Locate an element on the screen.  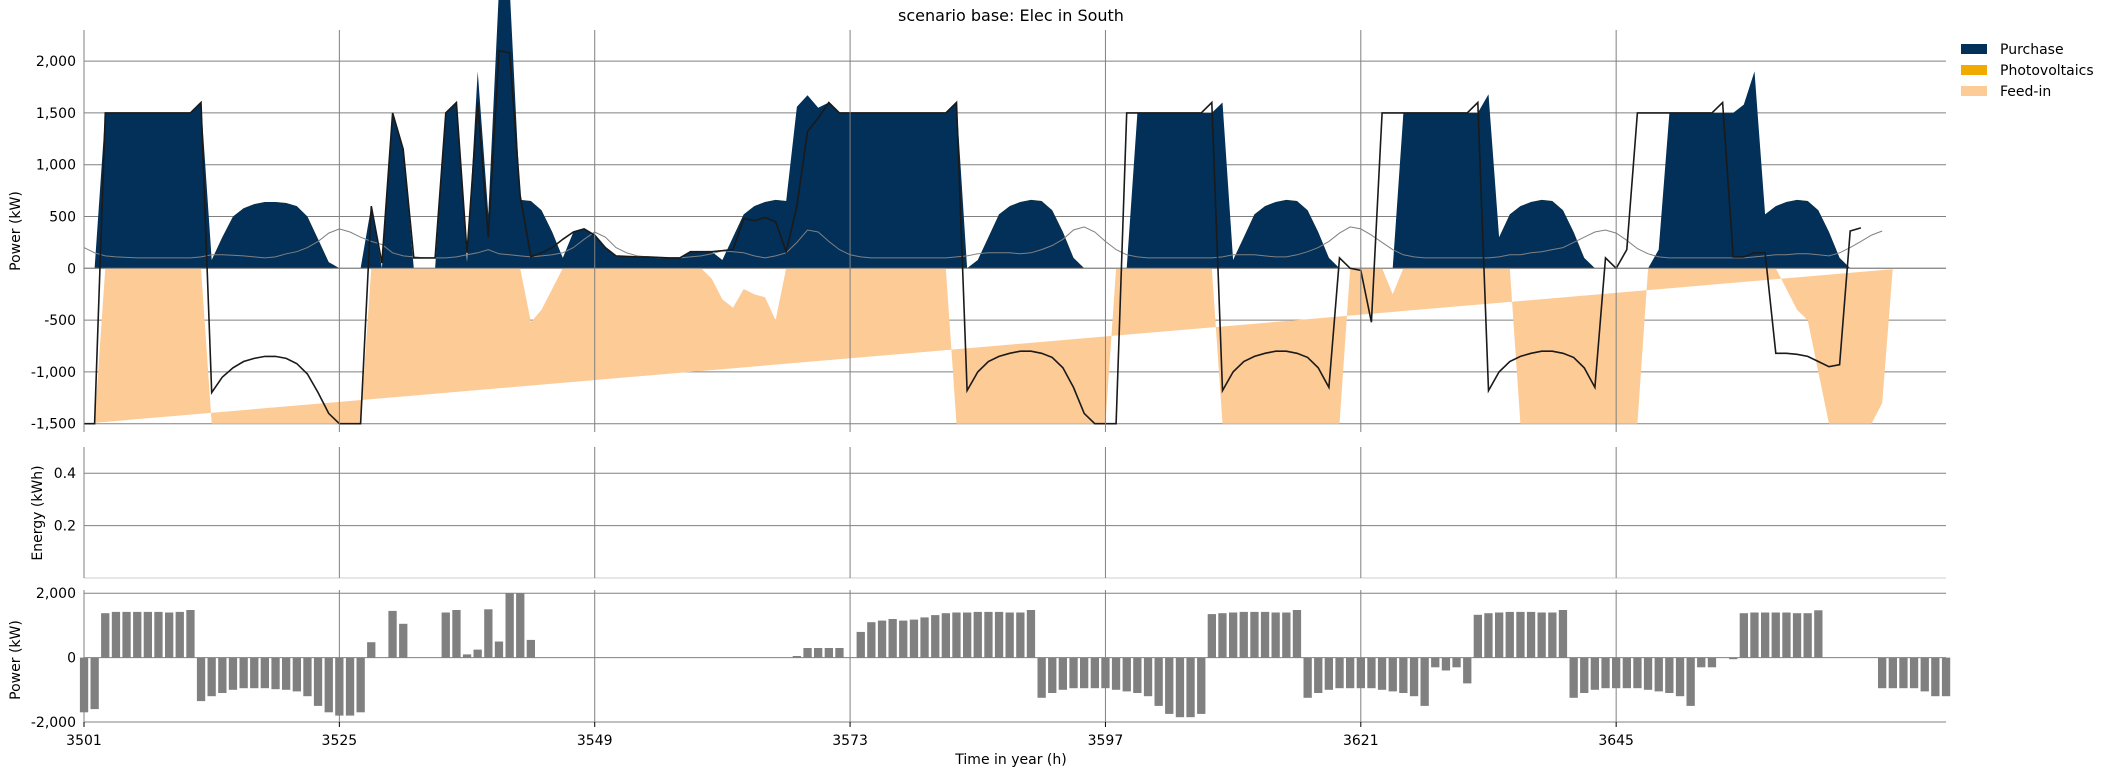
legend-label: Photovoltaics is located at coordinates (2047, 71).